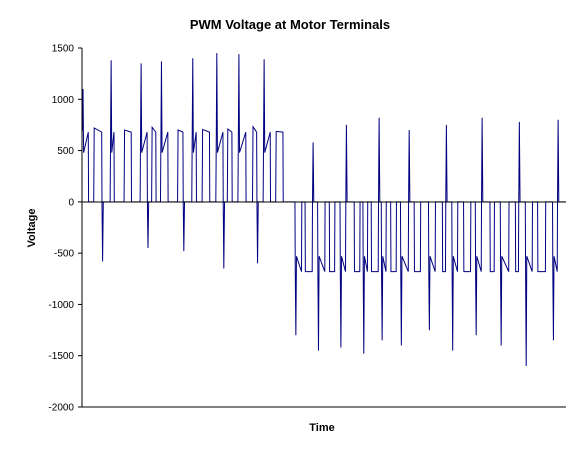  Describe the element at coordinates (32, 228) in the screenshot. I see `y-axis-label: Voltage` at that location.